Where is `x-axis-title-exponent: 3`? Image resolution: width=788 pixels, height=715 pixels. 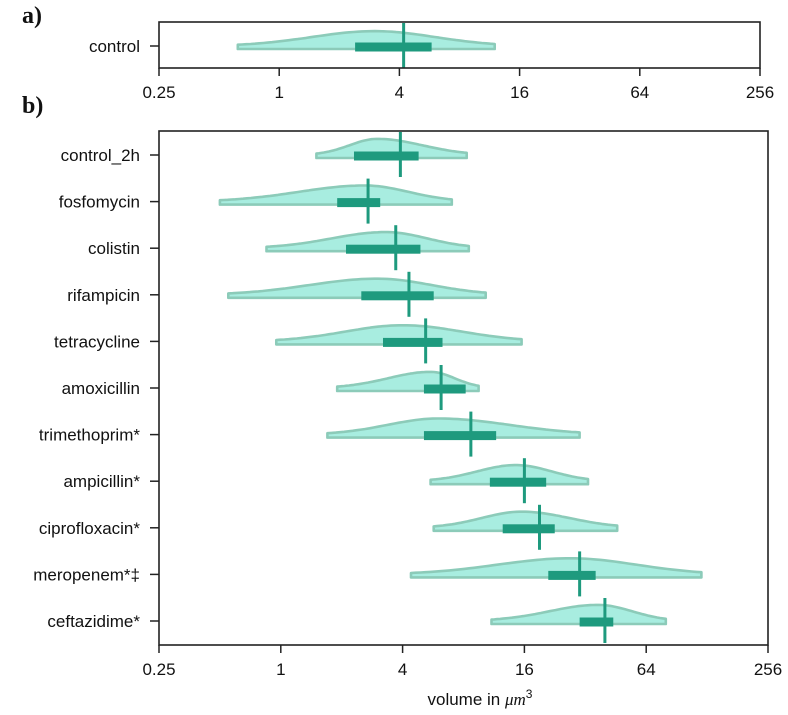 x-axis-title-exponent: 3 is located at coordinates (529, 694).